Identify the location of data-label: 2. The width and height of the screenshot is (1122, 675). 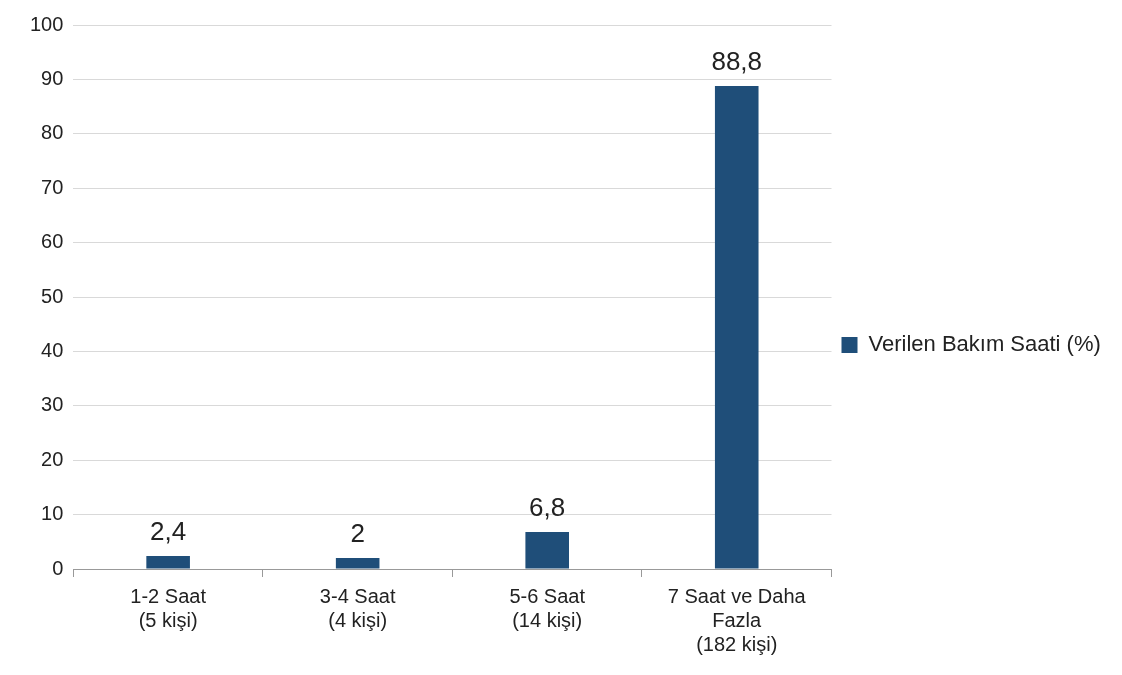
(357, 533).